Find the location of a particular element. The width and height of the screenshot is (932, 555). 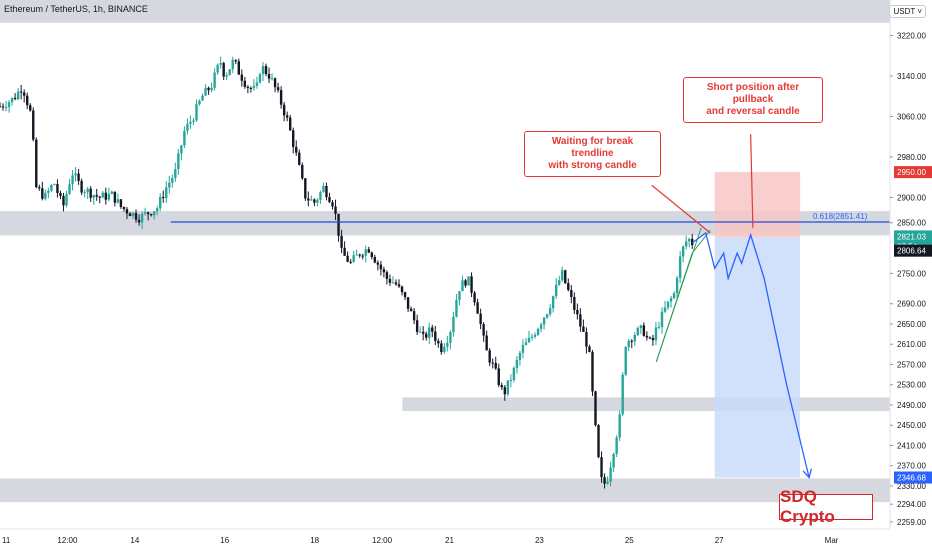

price-tick-label: 2850.00 is located at coordinates (911, 223).